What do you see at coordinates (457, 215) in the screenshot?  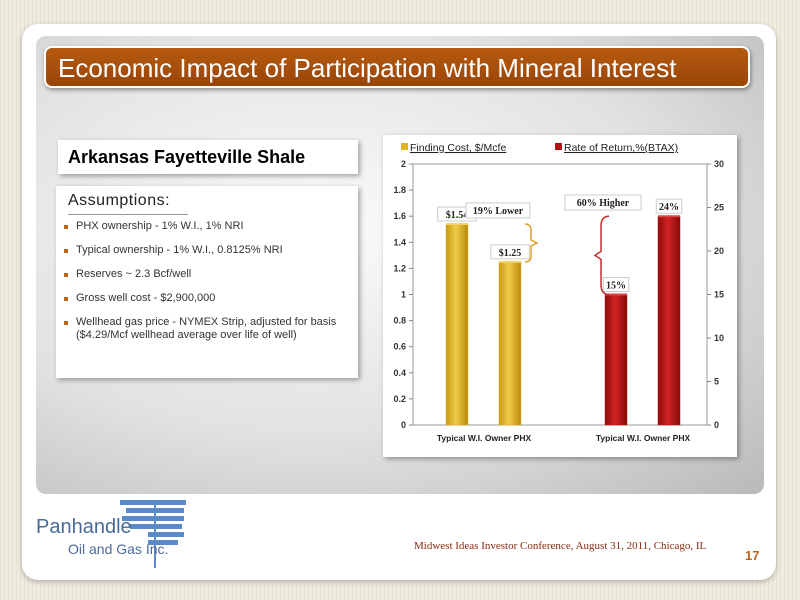 I see `data-label: $1.54` at bounding box center [457, 215].